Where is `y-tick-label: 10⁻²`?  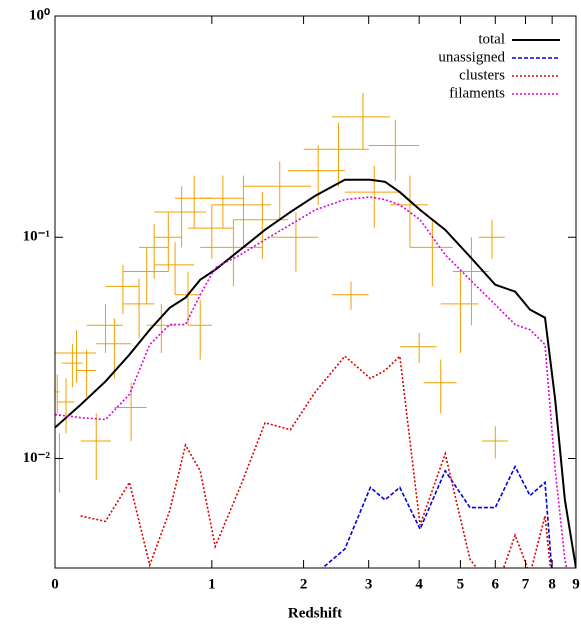
y-tick-label: 10⁻² is located at coordinates (37, 458).